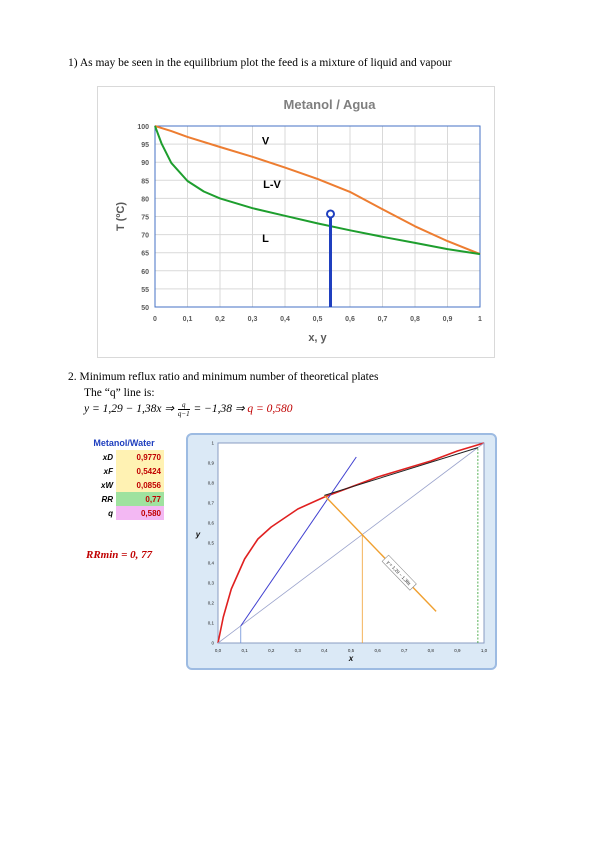  Describe the element at coordinates (219, 409) in the screenshot. I see `equation-part2: = −1,38 ⇒` at that location.